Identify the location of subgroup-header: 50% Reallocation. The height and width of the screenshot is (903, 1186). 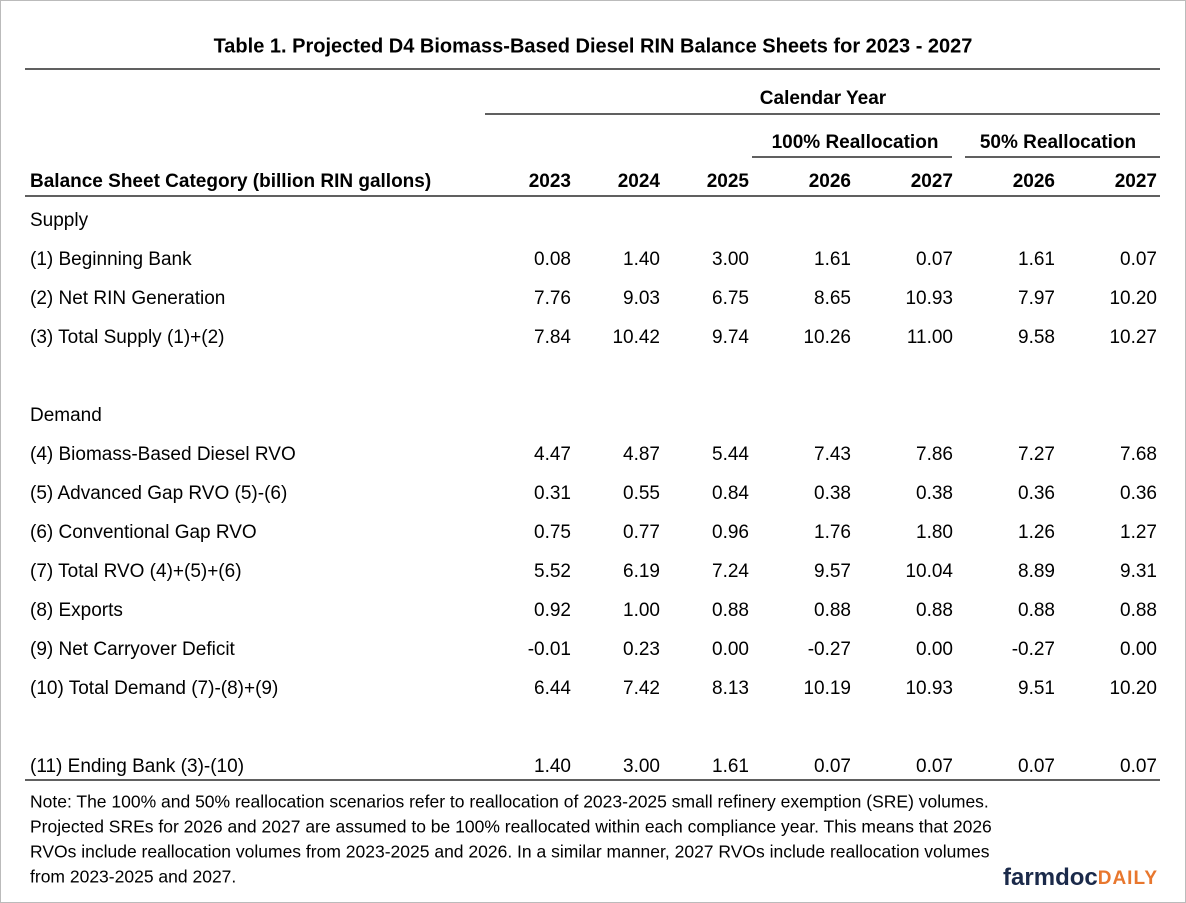
(1058, 142).